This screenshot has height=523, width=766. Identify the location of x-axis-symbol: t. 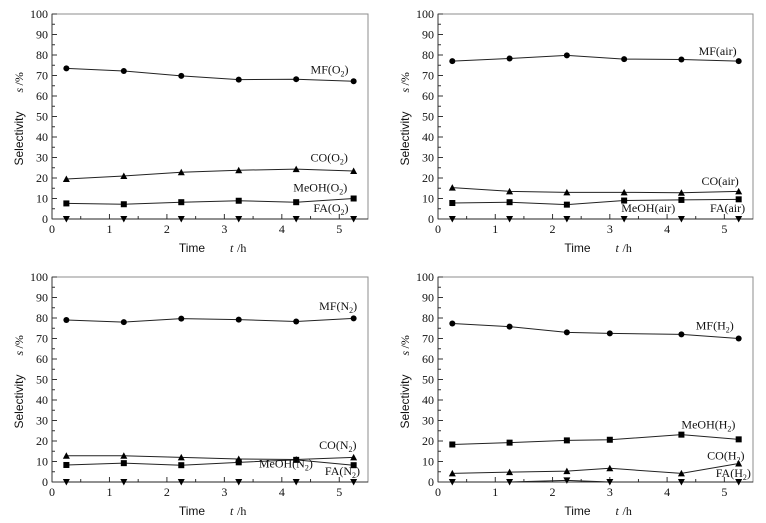
(618, 511).